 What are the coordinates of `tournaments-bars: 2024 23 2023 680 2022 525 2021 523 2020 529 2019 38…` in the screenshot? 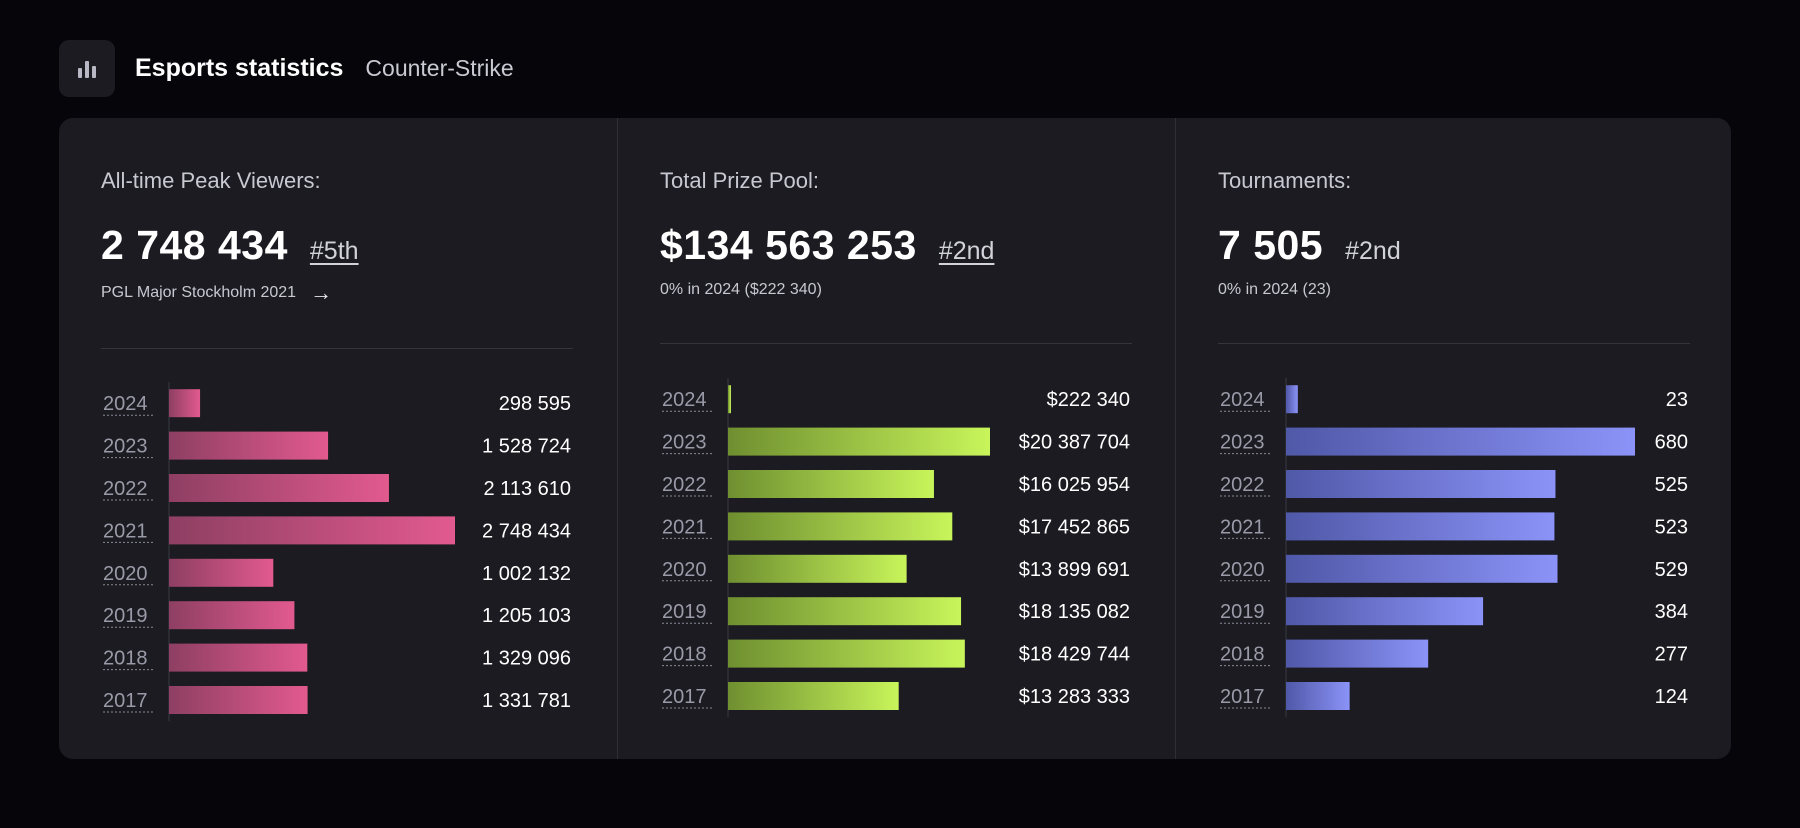 It's located at (1454, 548).